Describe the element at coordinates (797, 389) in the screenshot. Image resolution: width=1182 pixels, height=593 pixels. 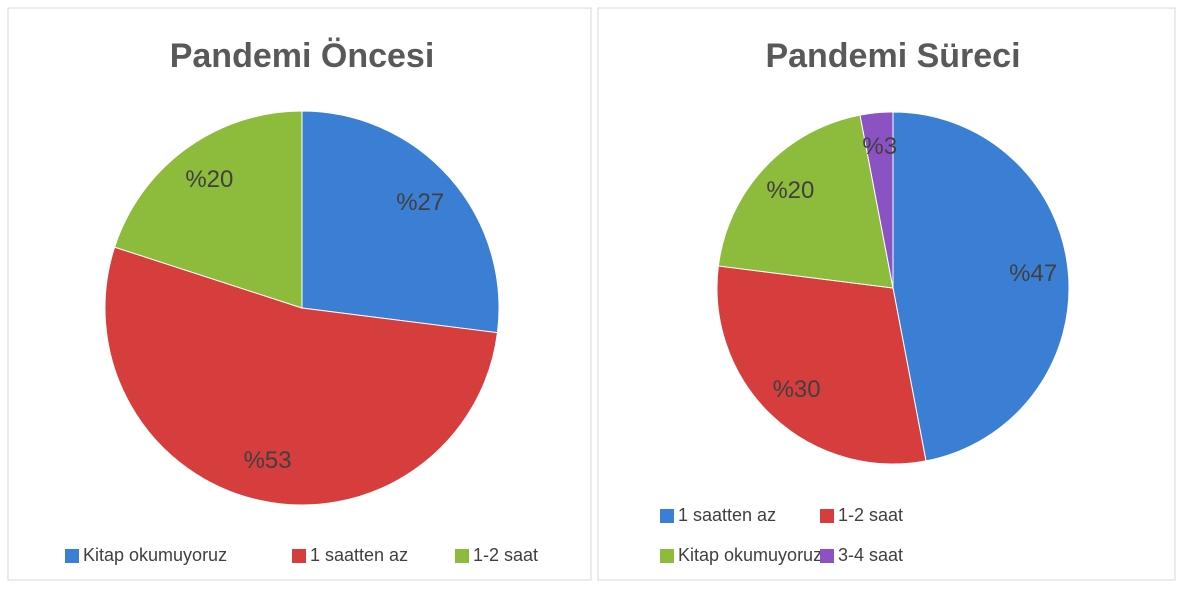
I see `data-label: %30` at that location.